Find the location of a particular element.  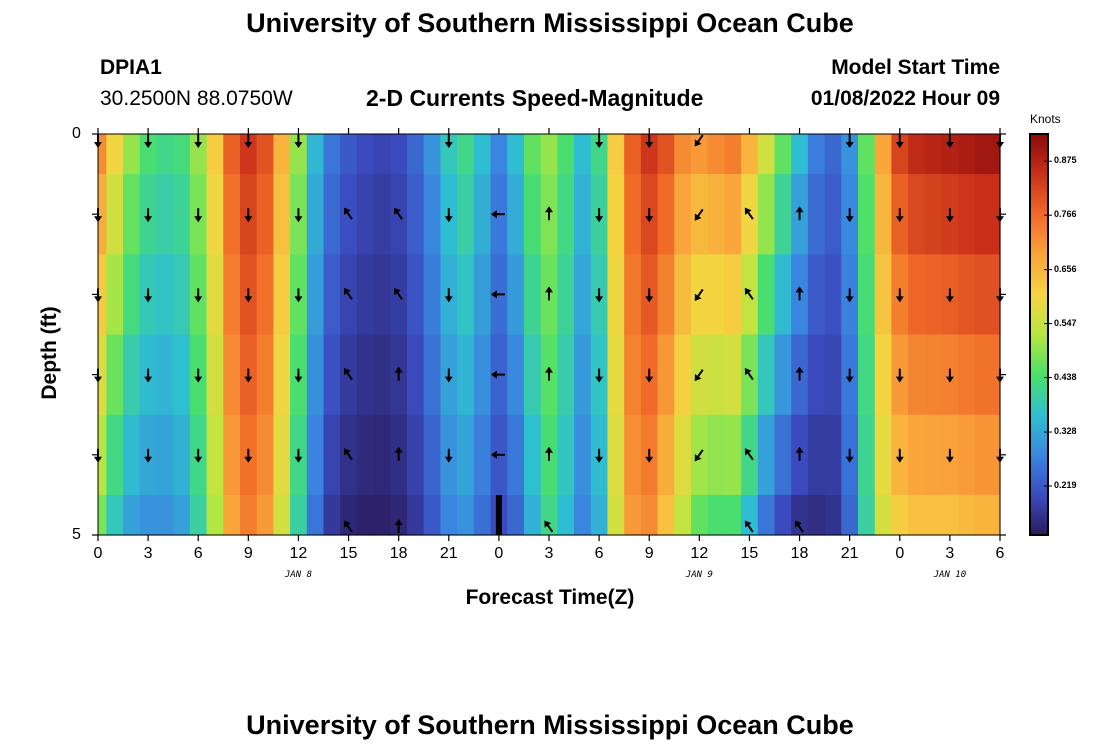

date-label: JAN 9 is located at coordinates (699, 575).